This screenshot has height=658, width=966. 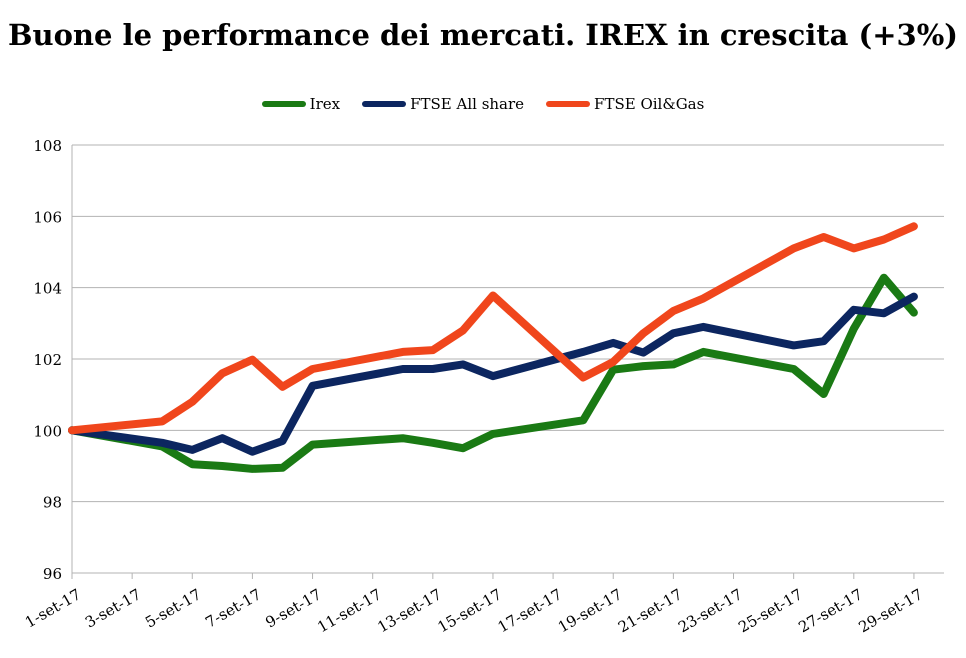 I want to click on x-tick-label-13-set-17: 13-set-17, so click(x=409, y=610).